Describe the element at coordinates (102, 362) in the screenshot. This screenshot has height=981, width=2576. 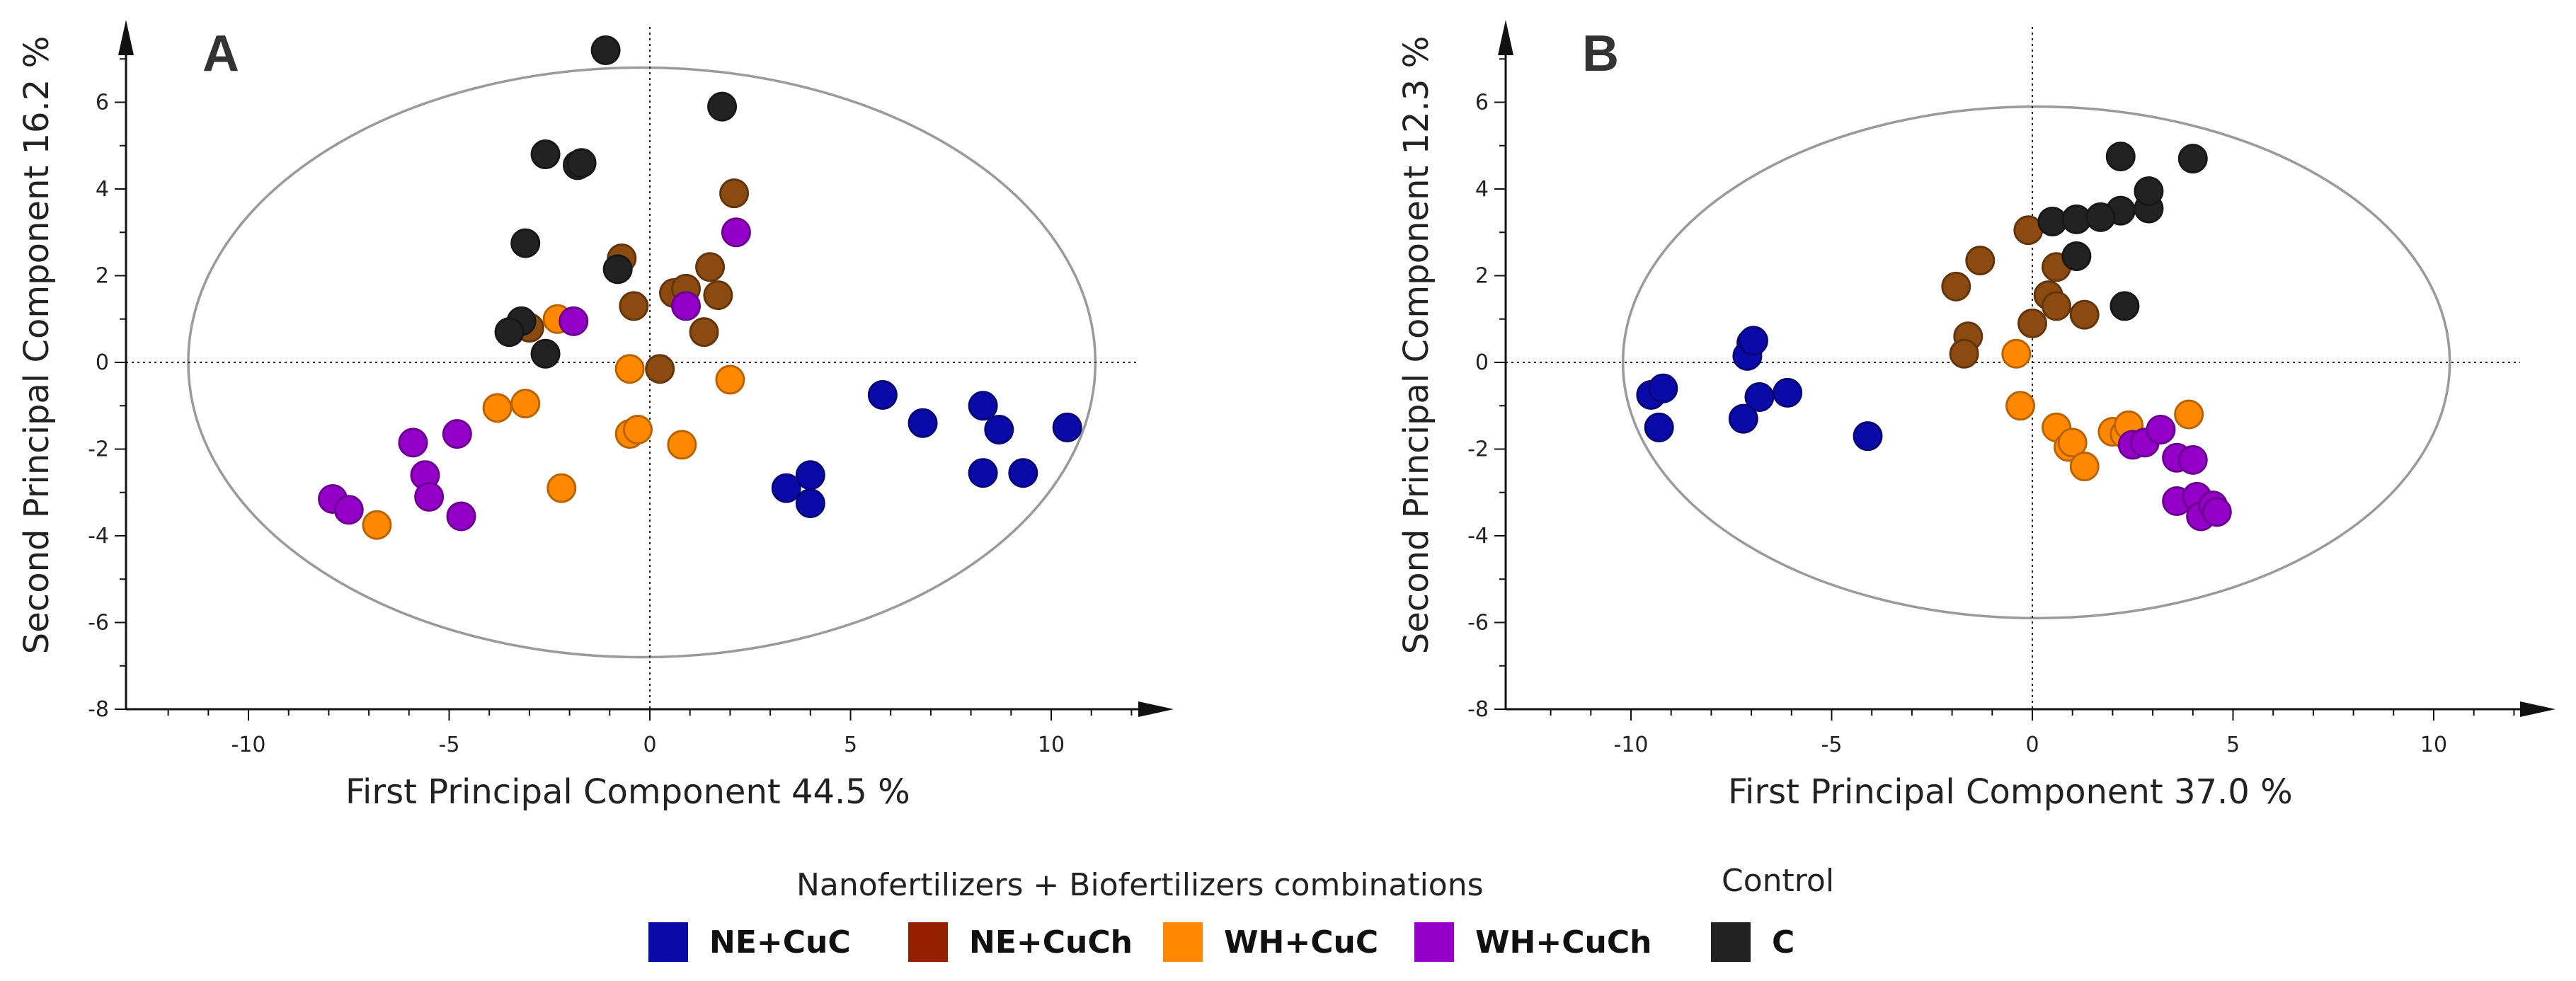
I see `panel-a-y-tick-label: 0` at that location.